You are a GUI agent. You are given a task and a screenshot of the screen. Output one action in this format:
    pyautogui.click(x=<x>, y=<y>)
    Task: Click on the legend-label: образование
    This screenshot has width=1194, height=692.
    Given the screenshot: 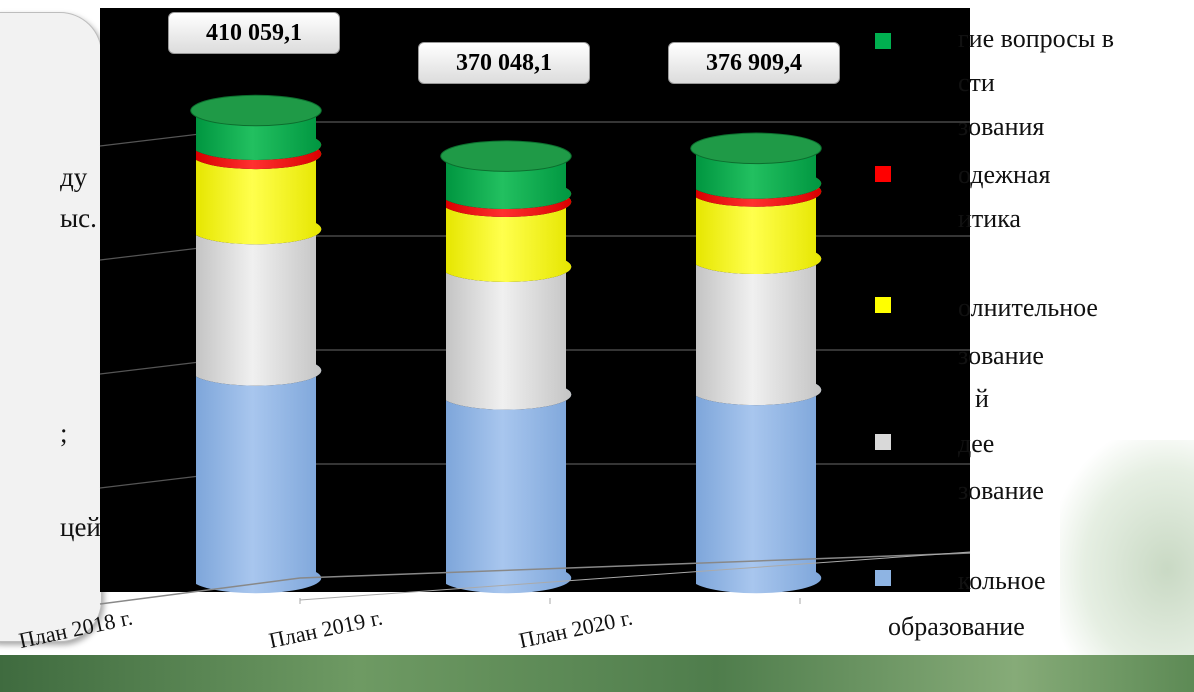 What is the action you would take?
    pyautogui.click(x=956, y=626)
    